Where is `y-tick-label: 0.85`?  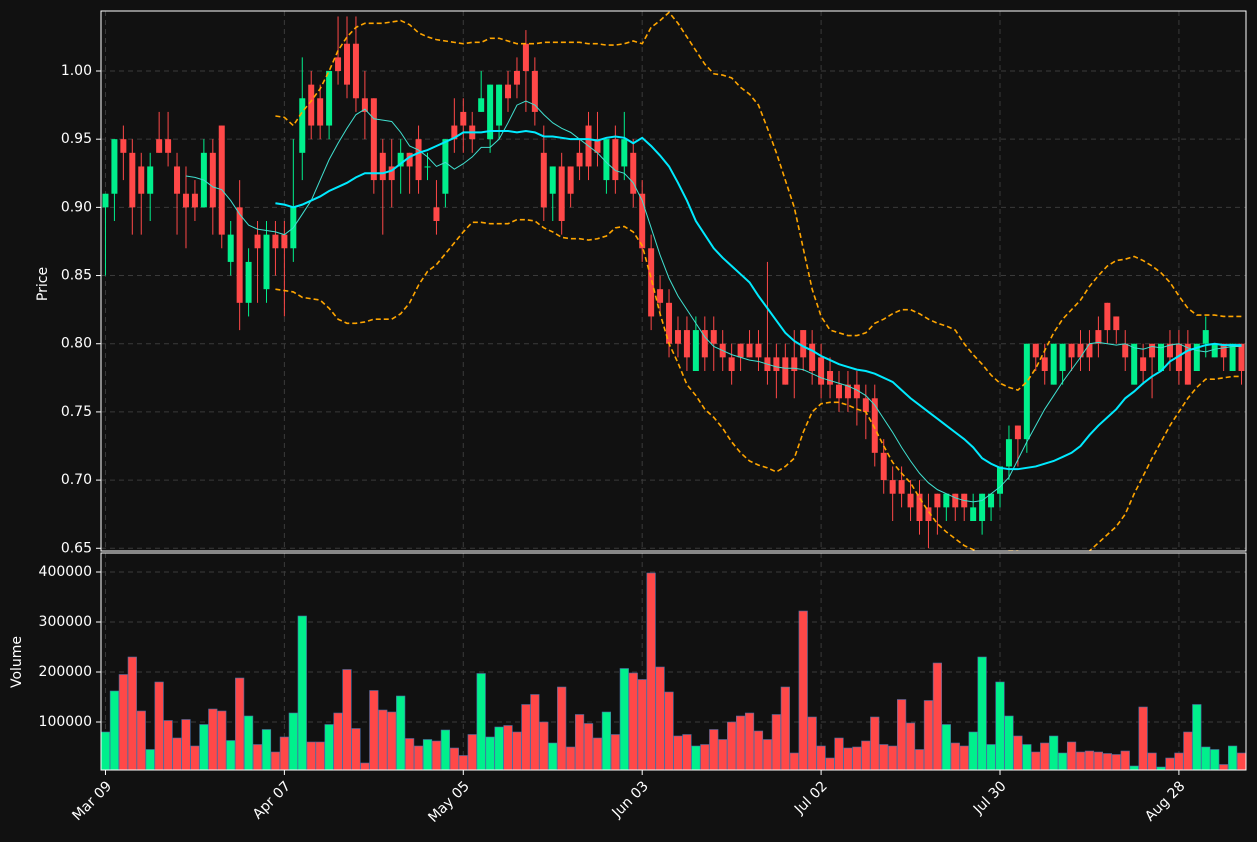 y-tick-label: 0.85 is located at coordinates (76, 276).